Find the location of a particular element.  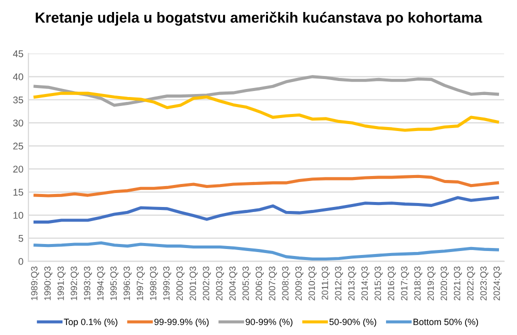

x-tick-label: 2009:Q3 is located at coordinates (299, 283).